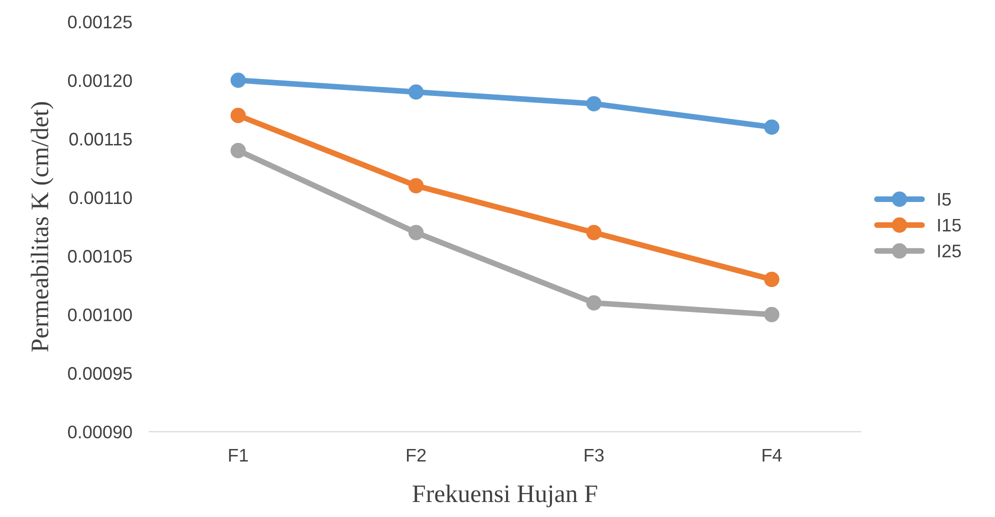  What do you see at coordinates (238, 455) in the screenshot?
I see `x-tick-label: F1` at bounding box center [238, 455].